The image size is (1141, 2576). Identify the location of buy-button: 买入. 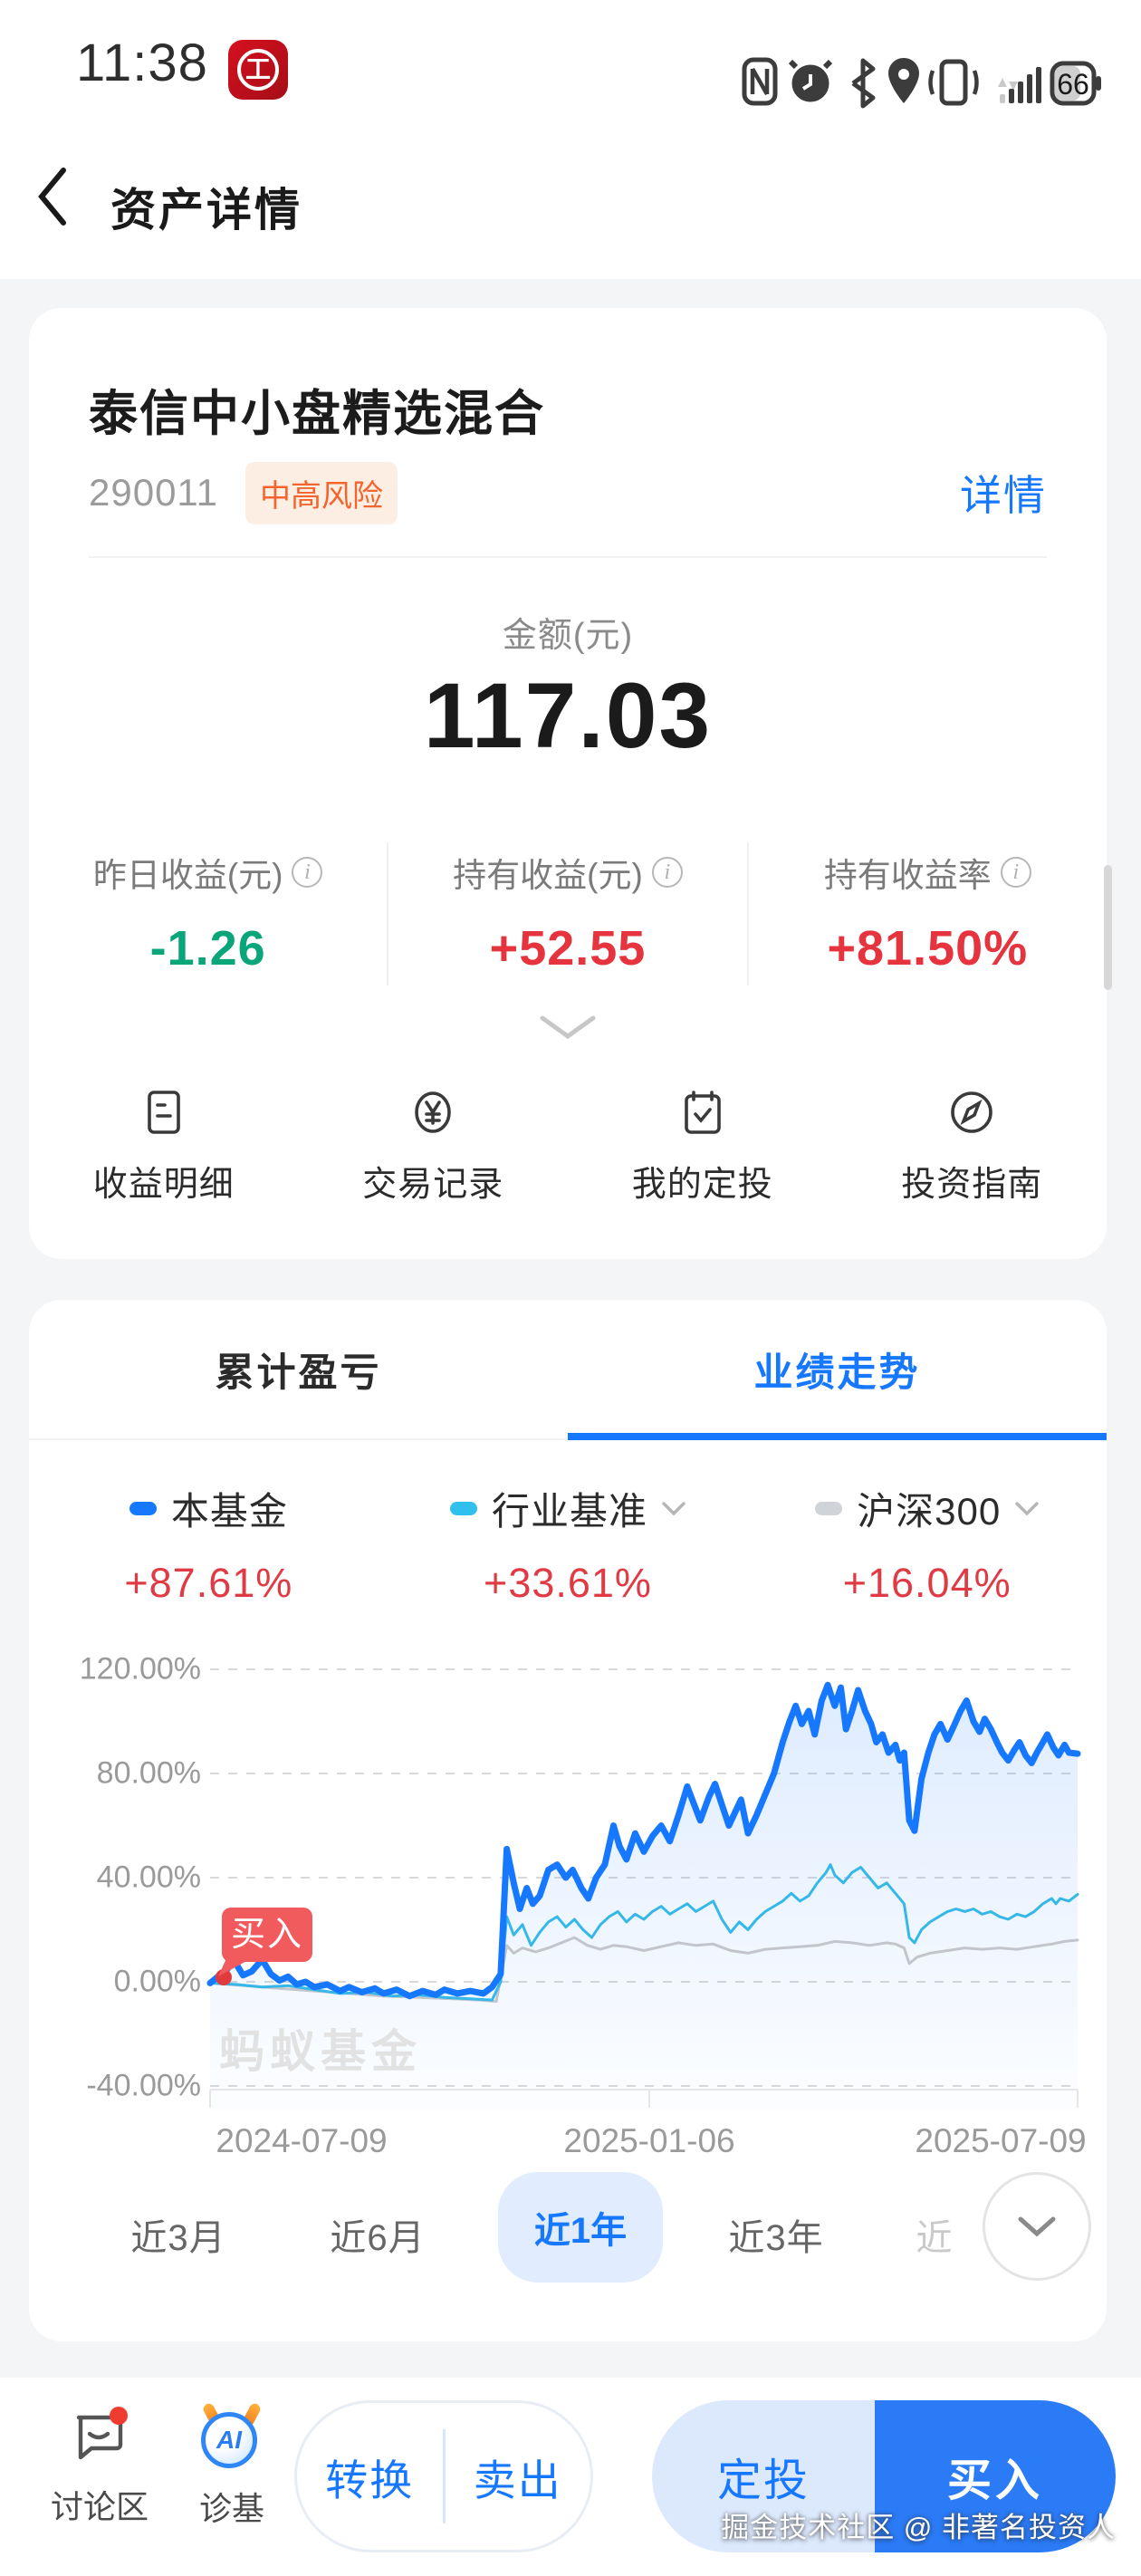
(996, 2476).